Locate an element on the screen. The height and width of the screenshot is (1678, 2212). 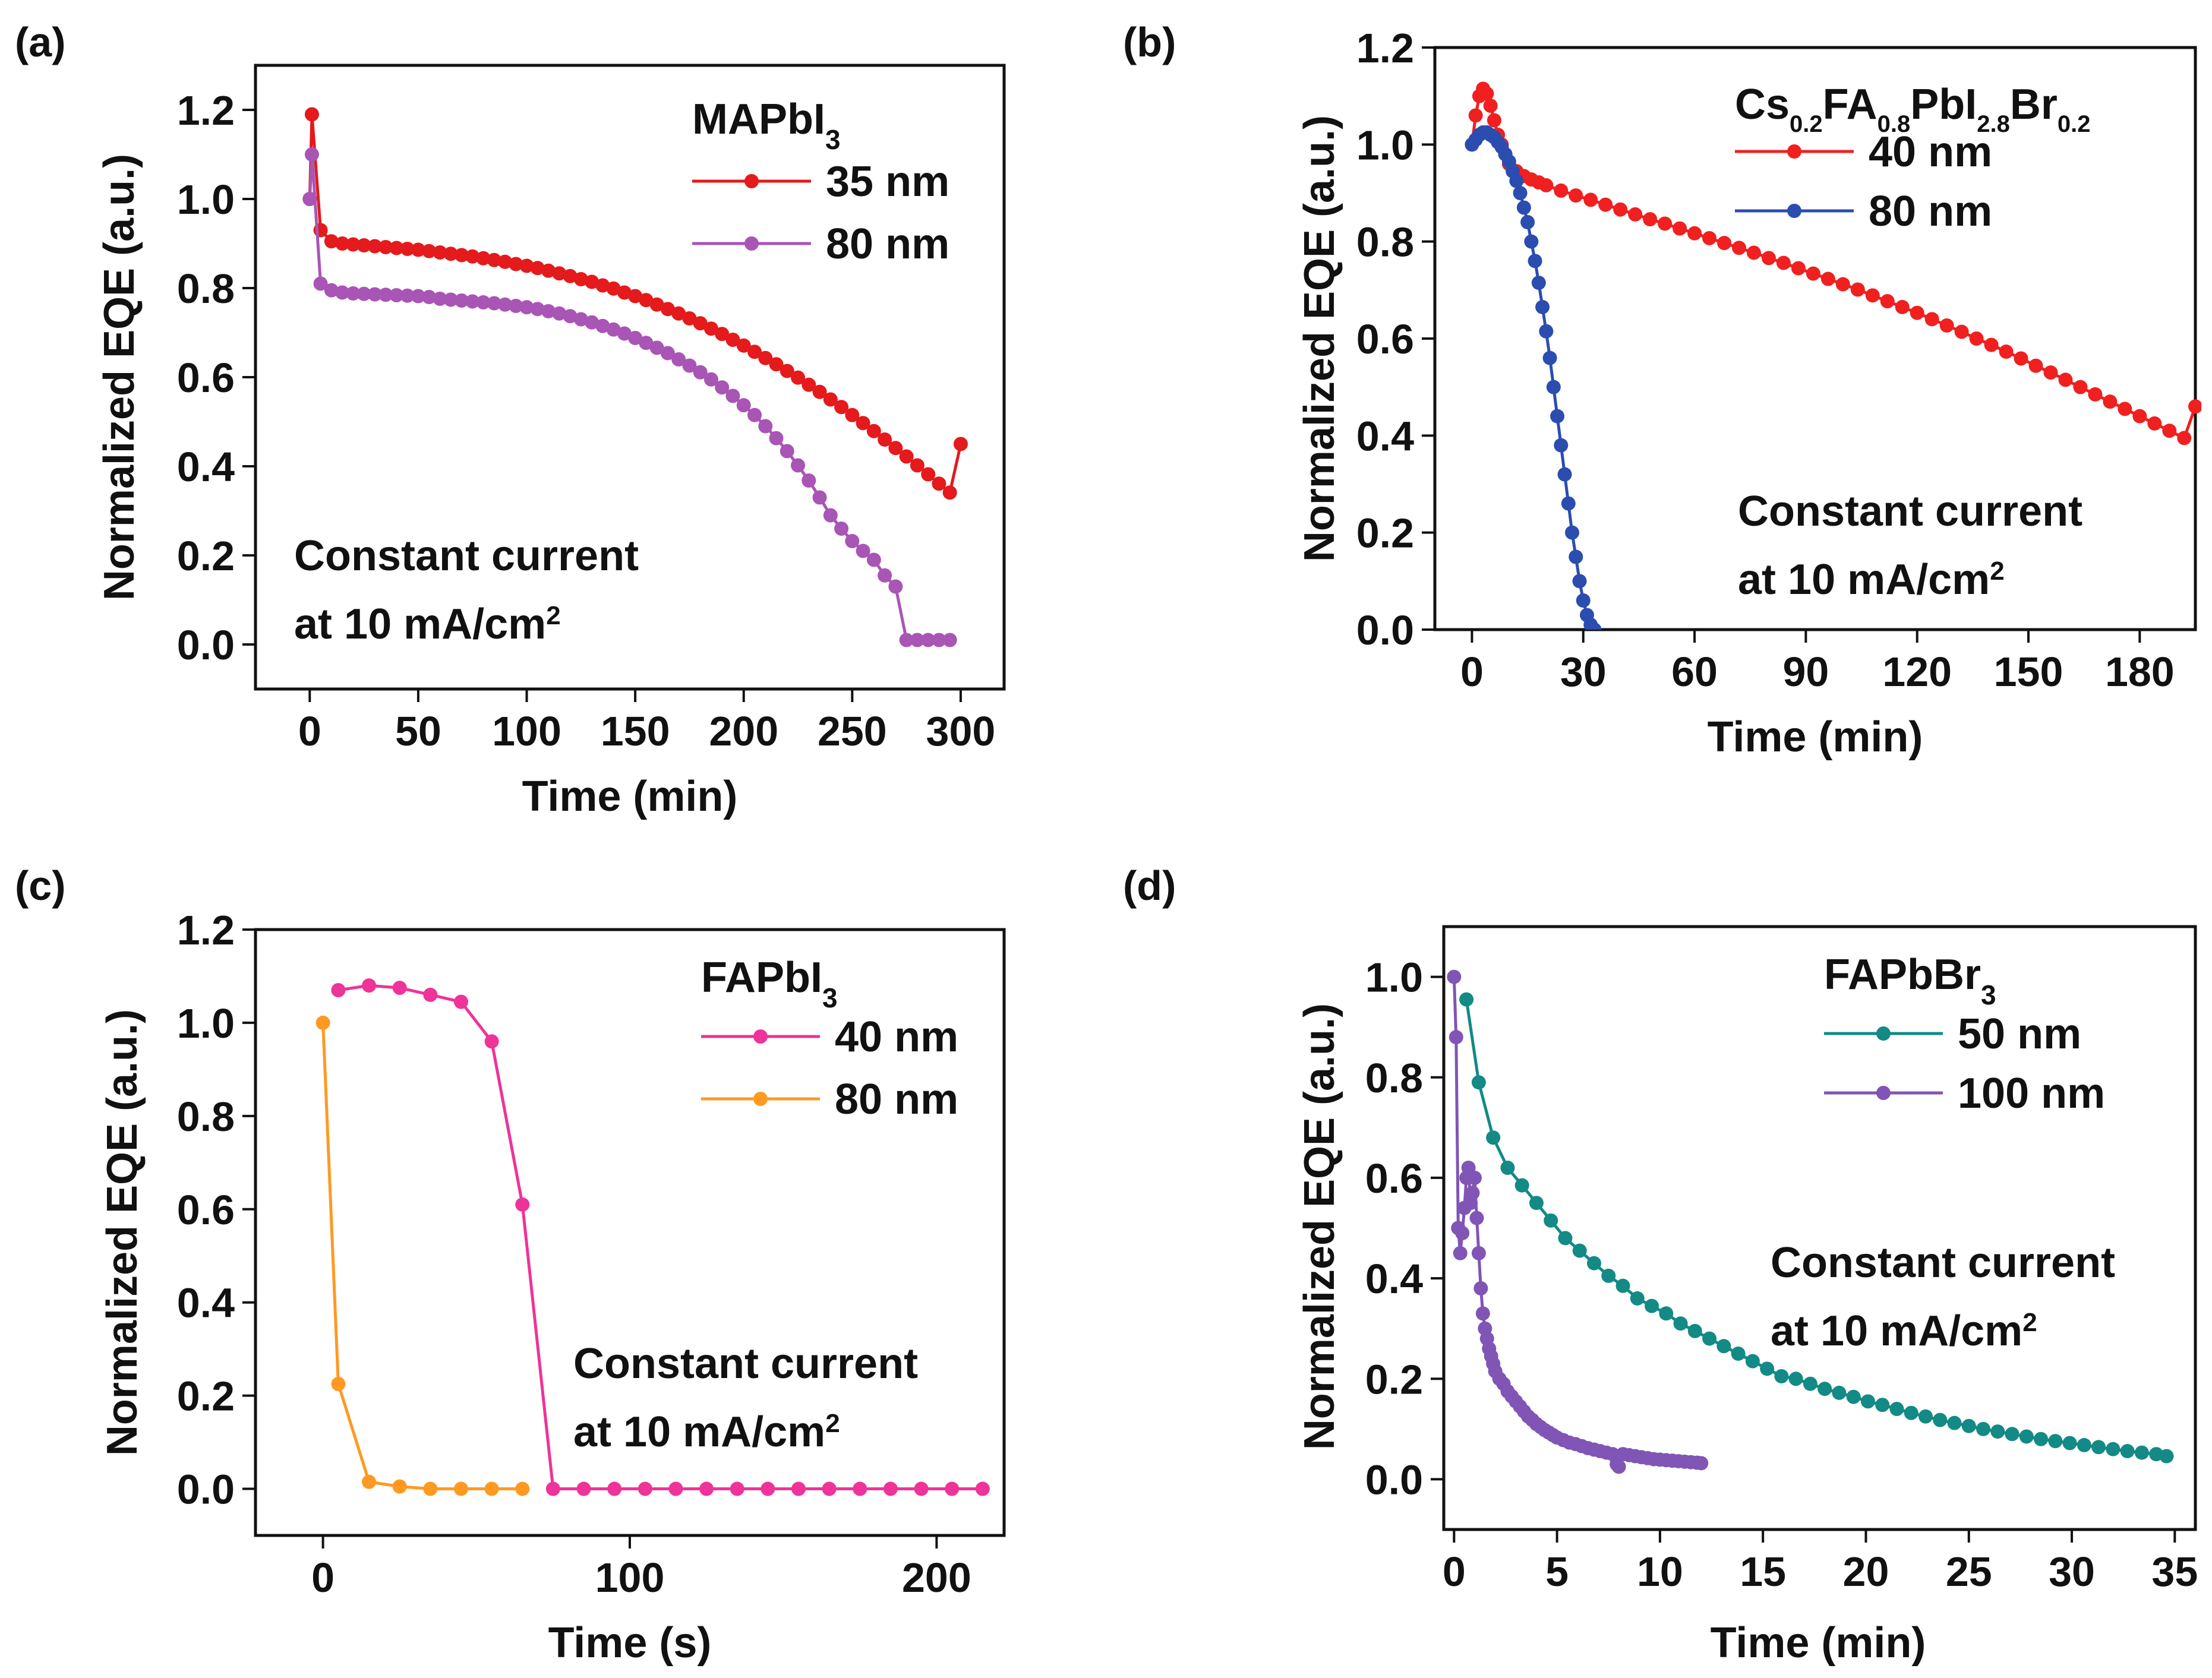
legend-label: 35 nm is located at coordinates (887, 182).